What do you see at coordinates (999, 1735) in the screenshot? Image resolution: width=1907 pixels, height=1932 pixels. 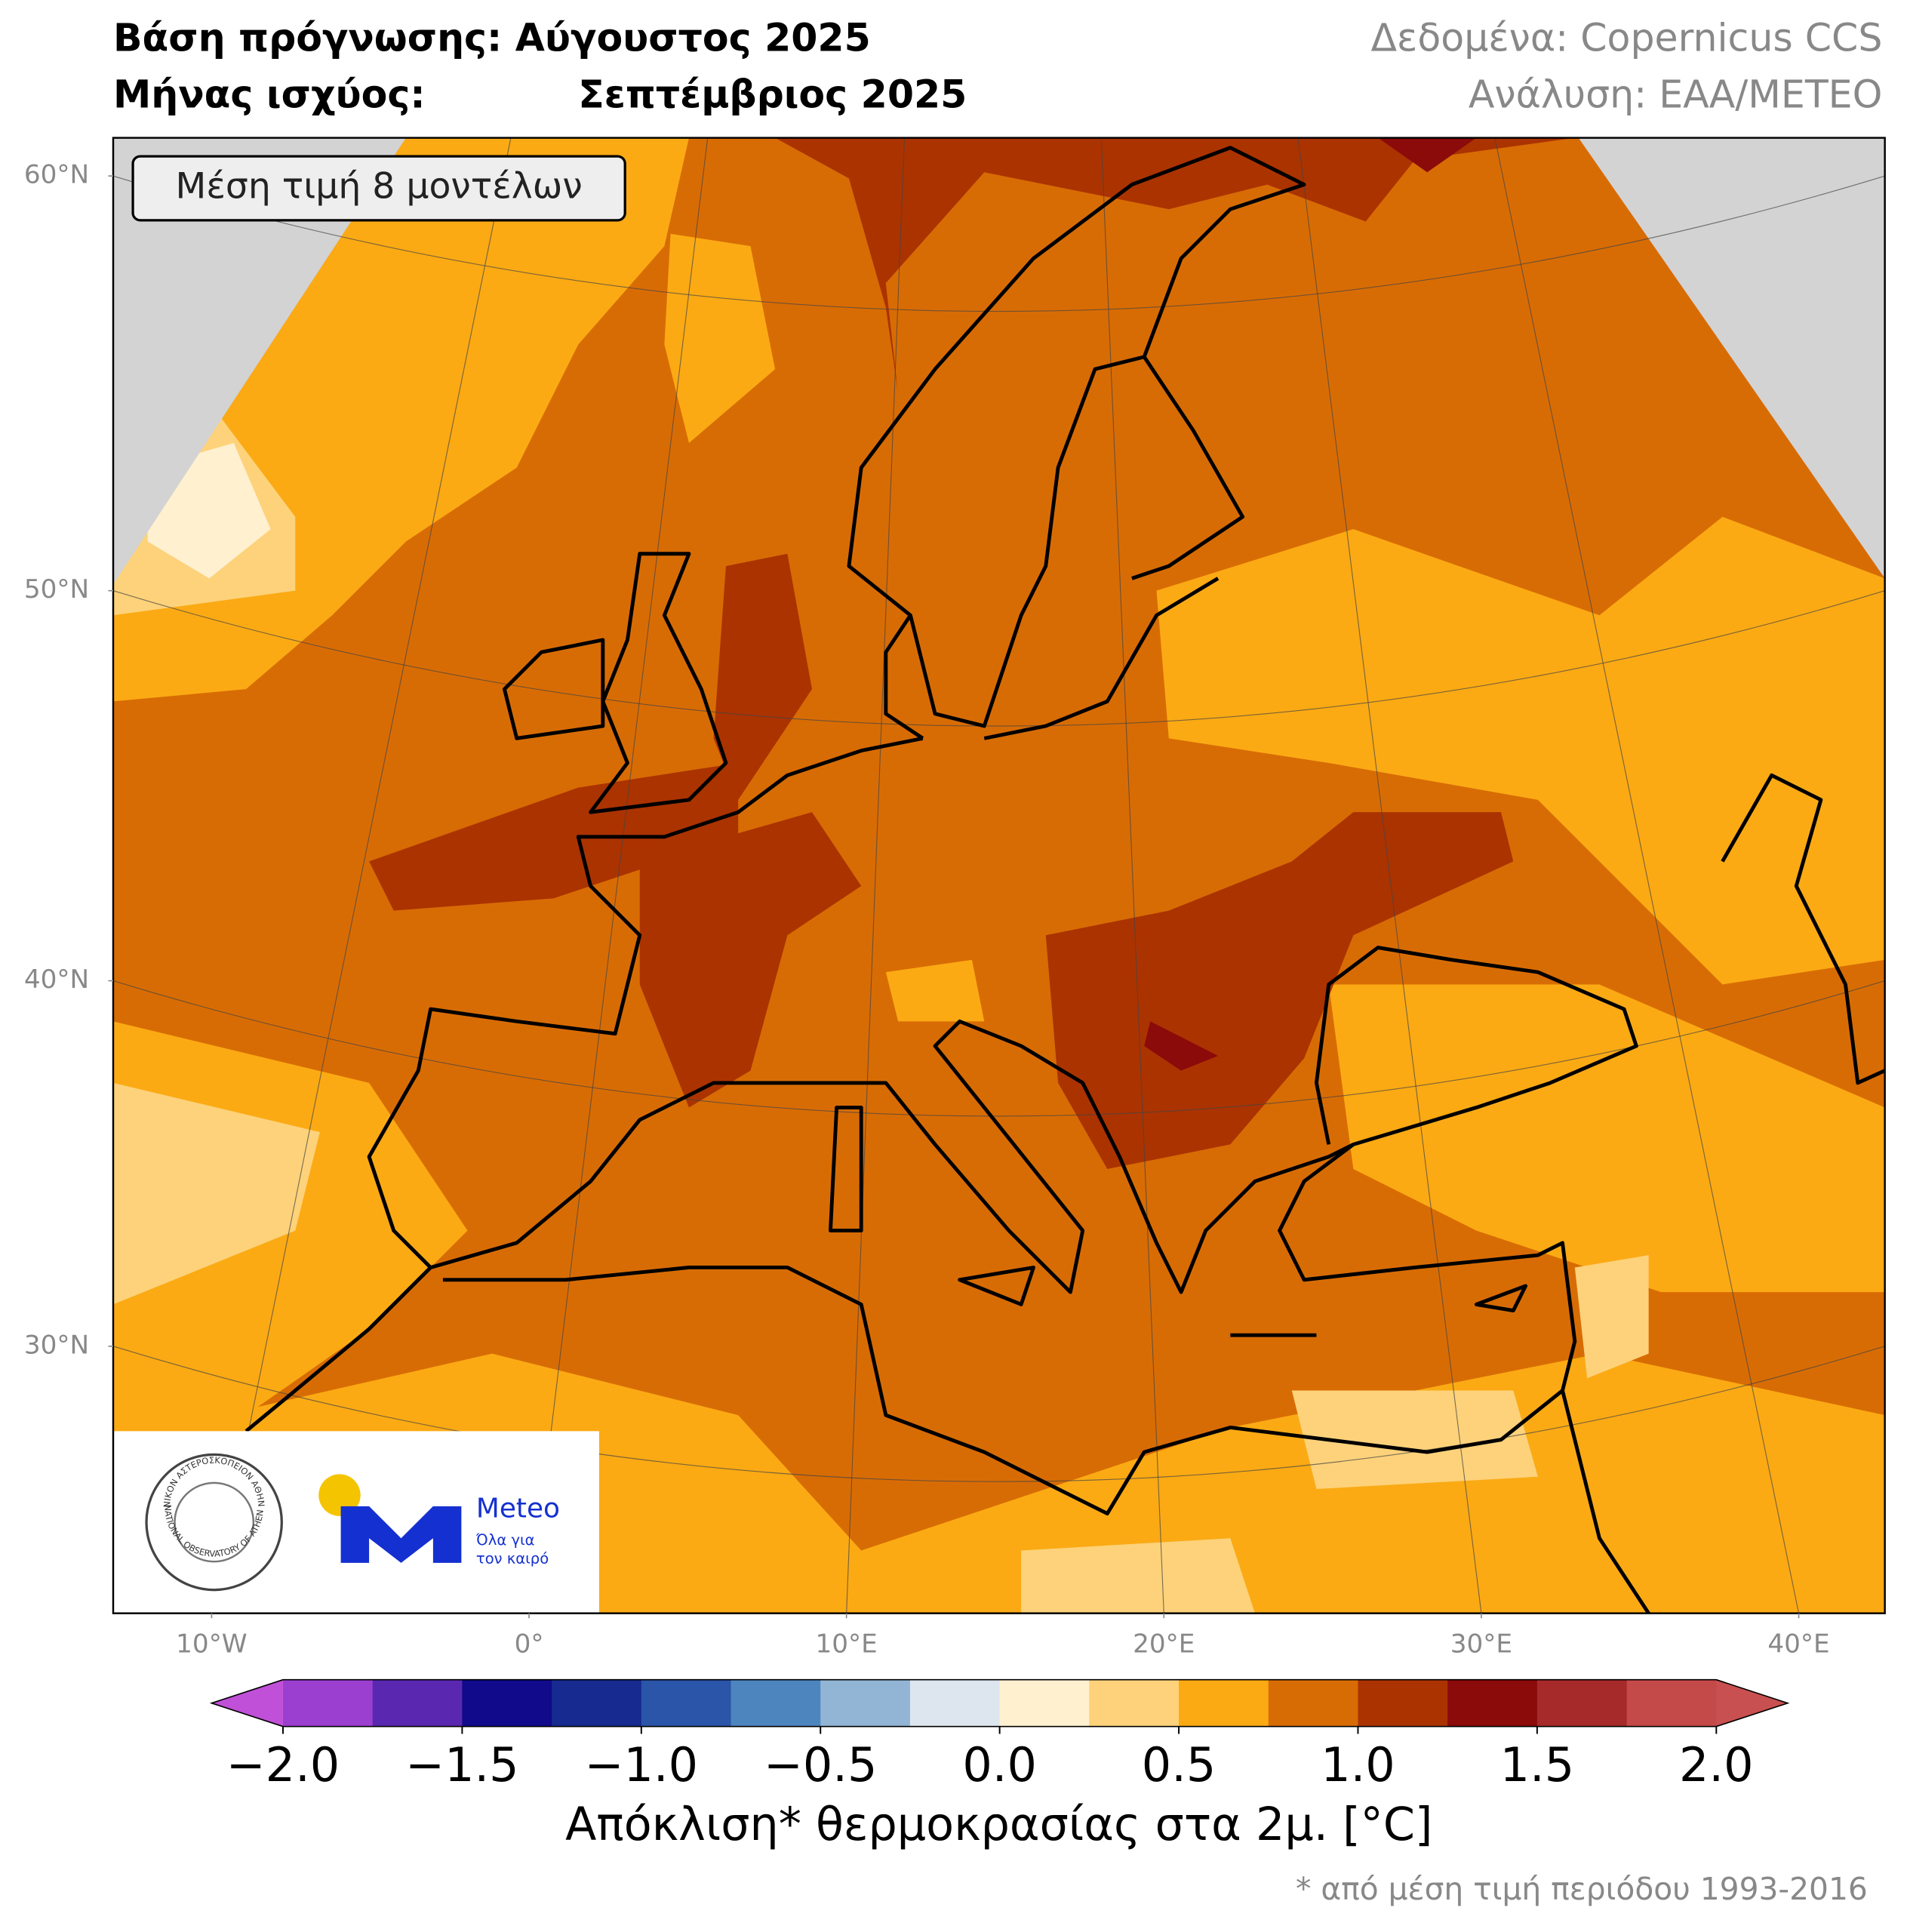 I see `colorbar: −2.0 −1.5 −1.0 −0.5 0.0 0.5 1.0 1.5 2.0` at bounding box center [999, 1735].